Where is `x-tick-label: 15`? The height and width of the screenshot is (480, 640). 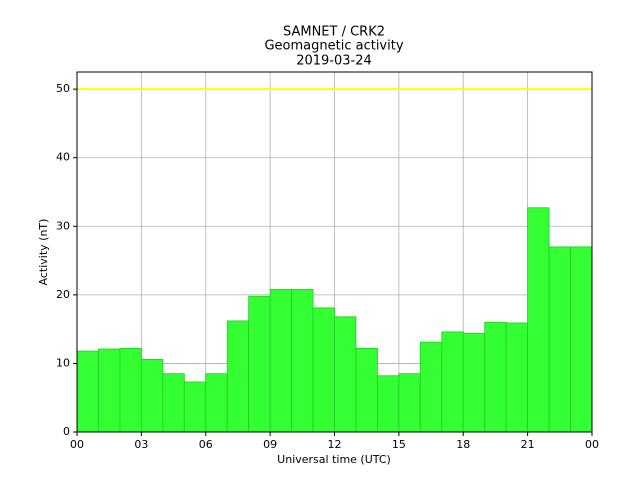 x-tick-label: 15 is located at coordinates (399, 444).